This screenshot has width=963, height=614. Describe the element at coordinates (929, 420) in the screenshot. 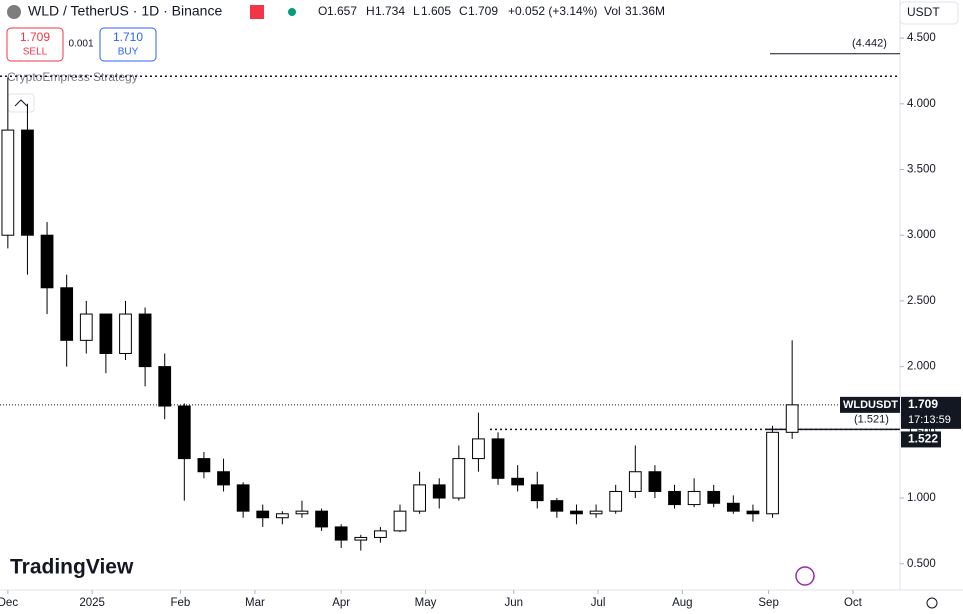

I see `countdown: 17:13:59` at that location.